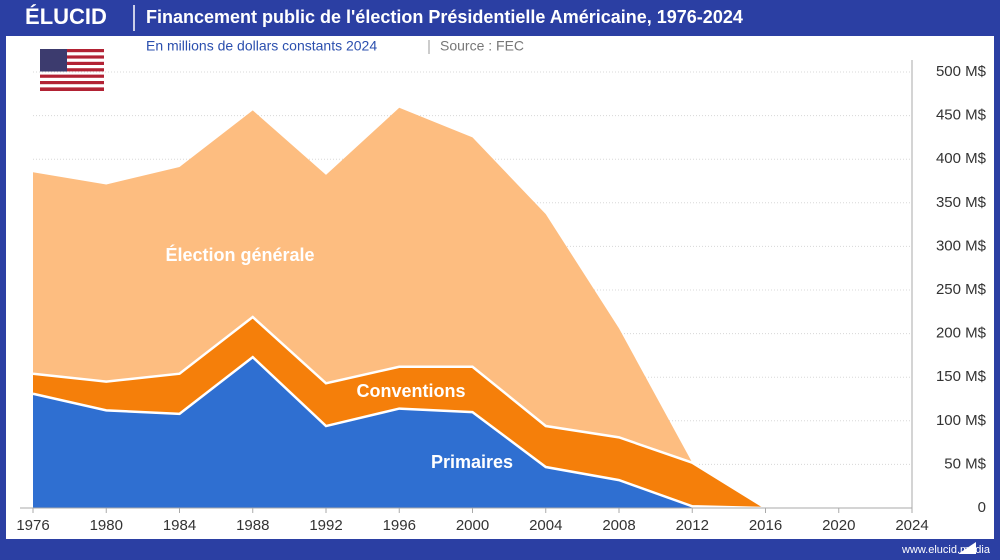  Describe the element at coordinates (545, 525) in the screenshot. I see `x-tick-label: 2004` at that location.